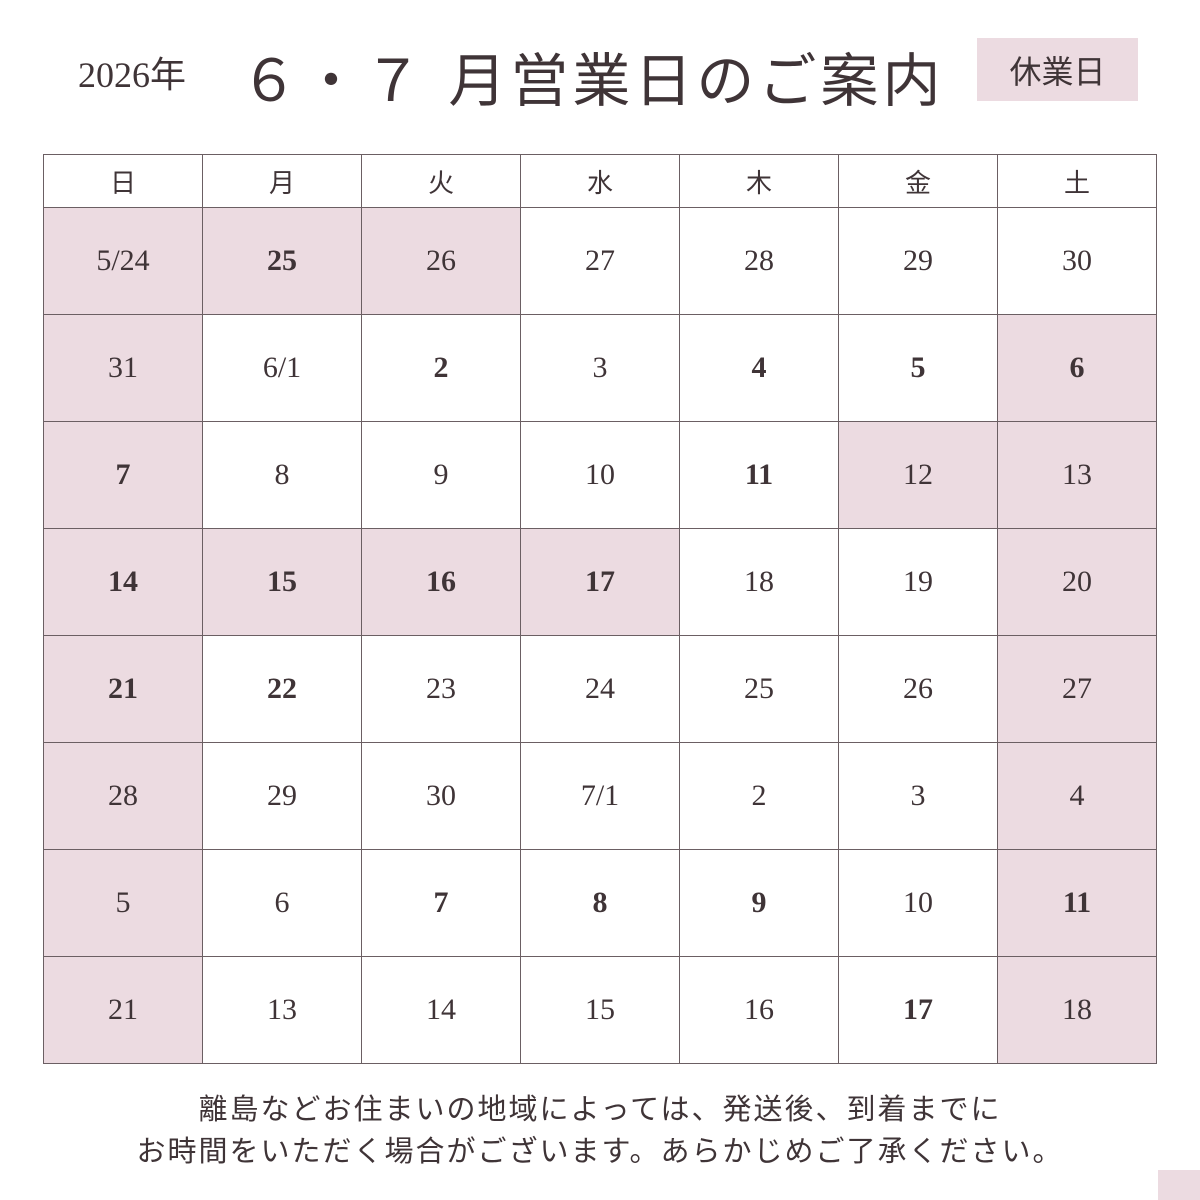  Describe the element at coordinates (441, 1010) in the screenshot. I see `calendar-day: 14` at that location.